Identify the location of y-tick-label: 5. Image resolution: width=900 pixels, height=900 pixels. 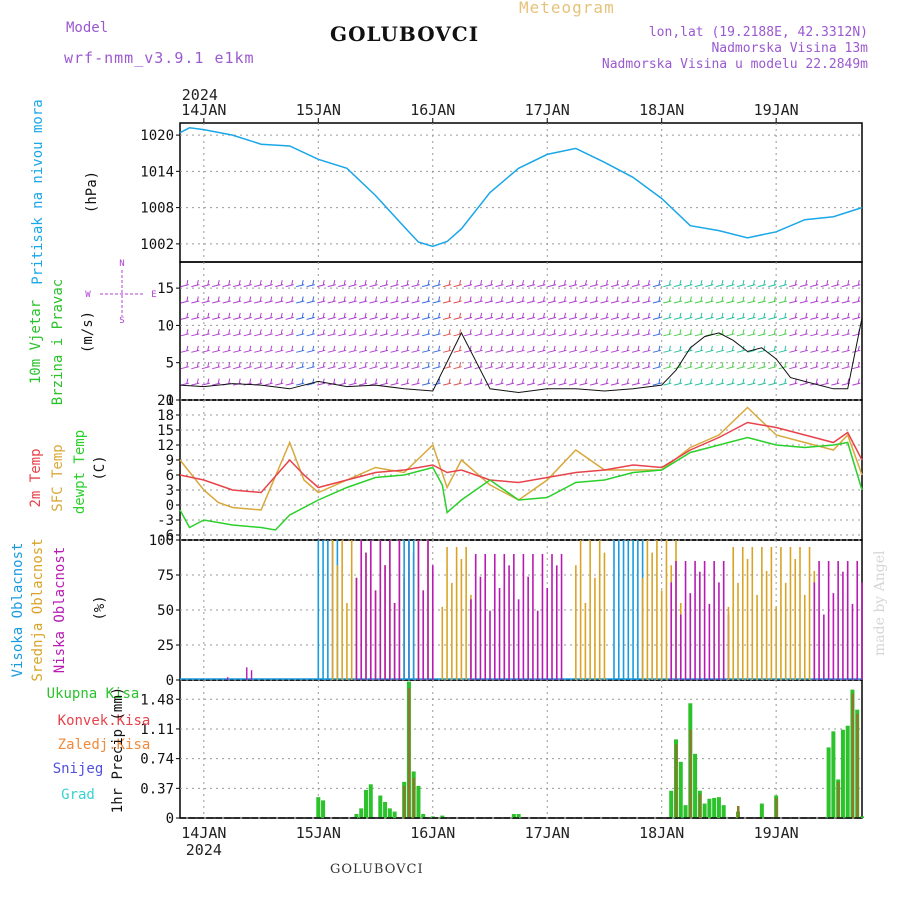
(170, 364).